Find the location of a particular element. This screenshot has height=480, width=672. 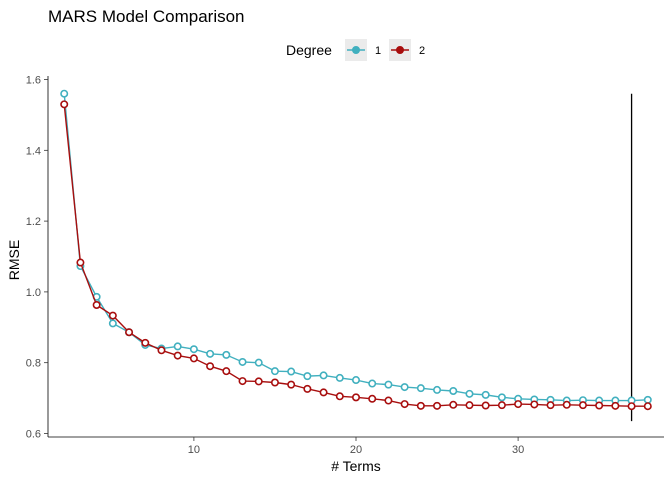

legend-title: Degree is located at coordinates (309, 50).